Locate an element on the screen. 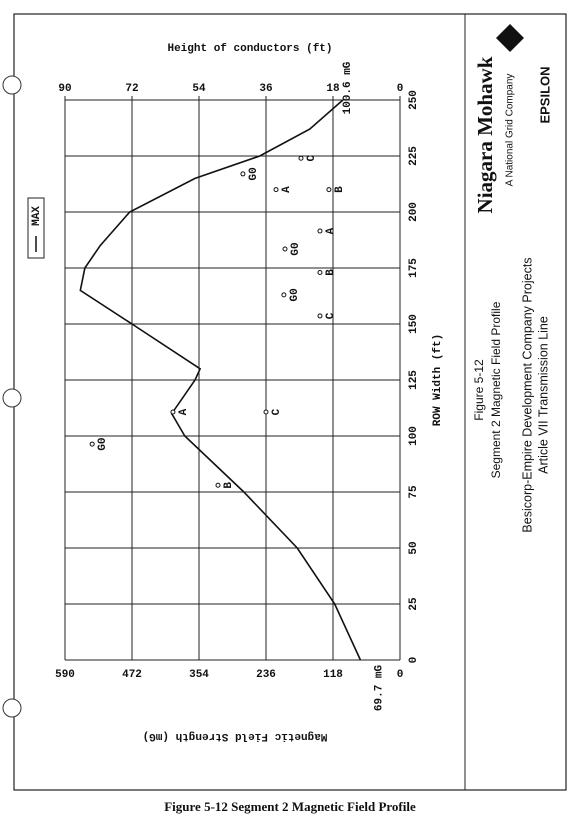 Image resolution: width=576 pixels, height=824 pixels. y-tick-label: 0 is located at coordinates (400, 675).